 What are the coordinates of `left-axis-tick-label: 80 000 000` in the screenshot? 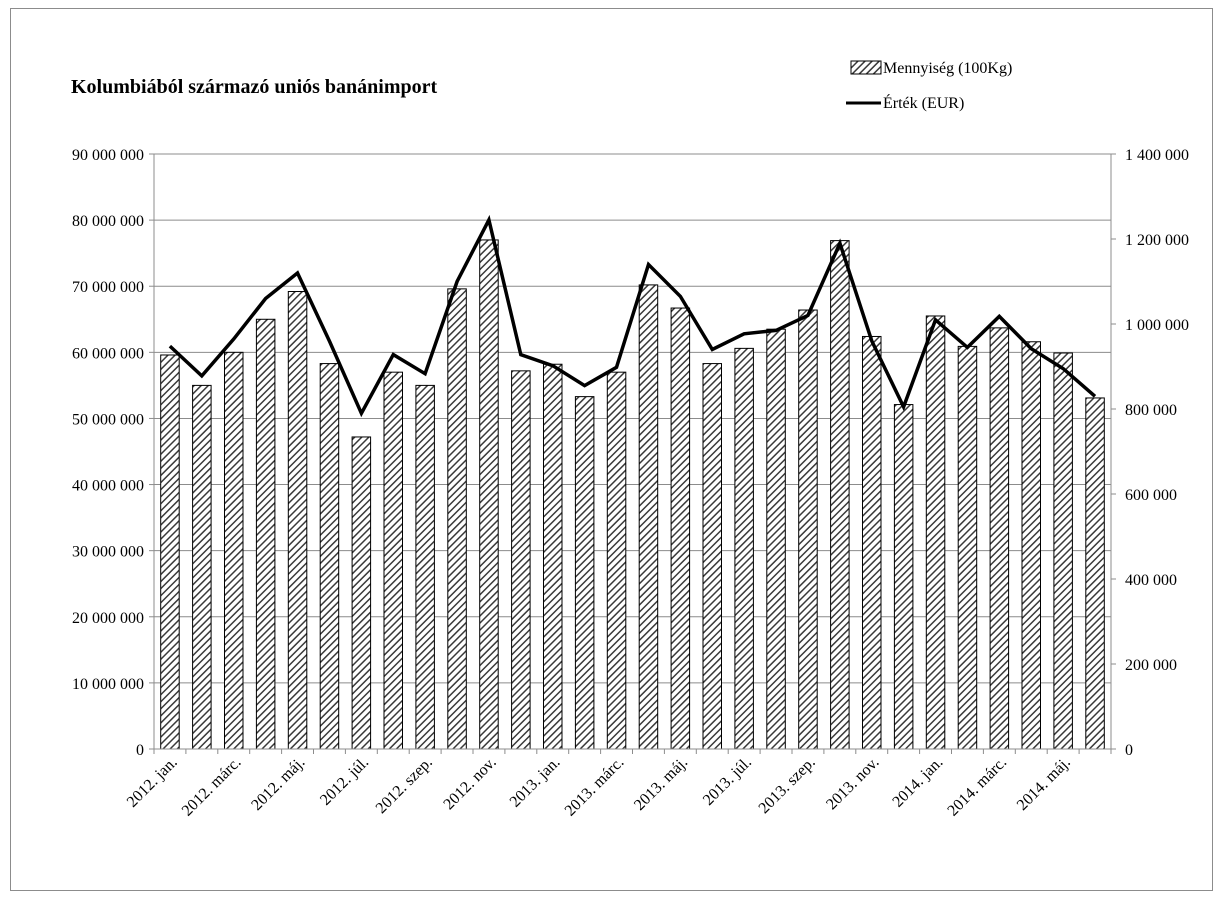 It's located at (108, 221).